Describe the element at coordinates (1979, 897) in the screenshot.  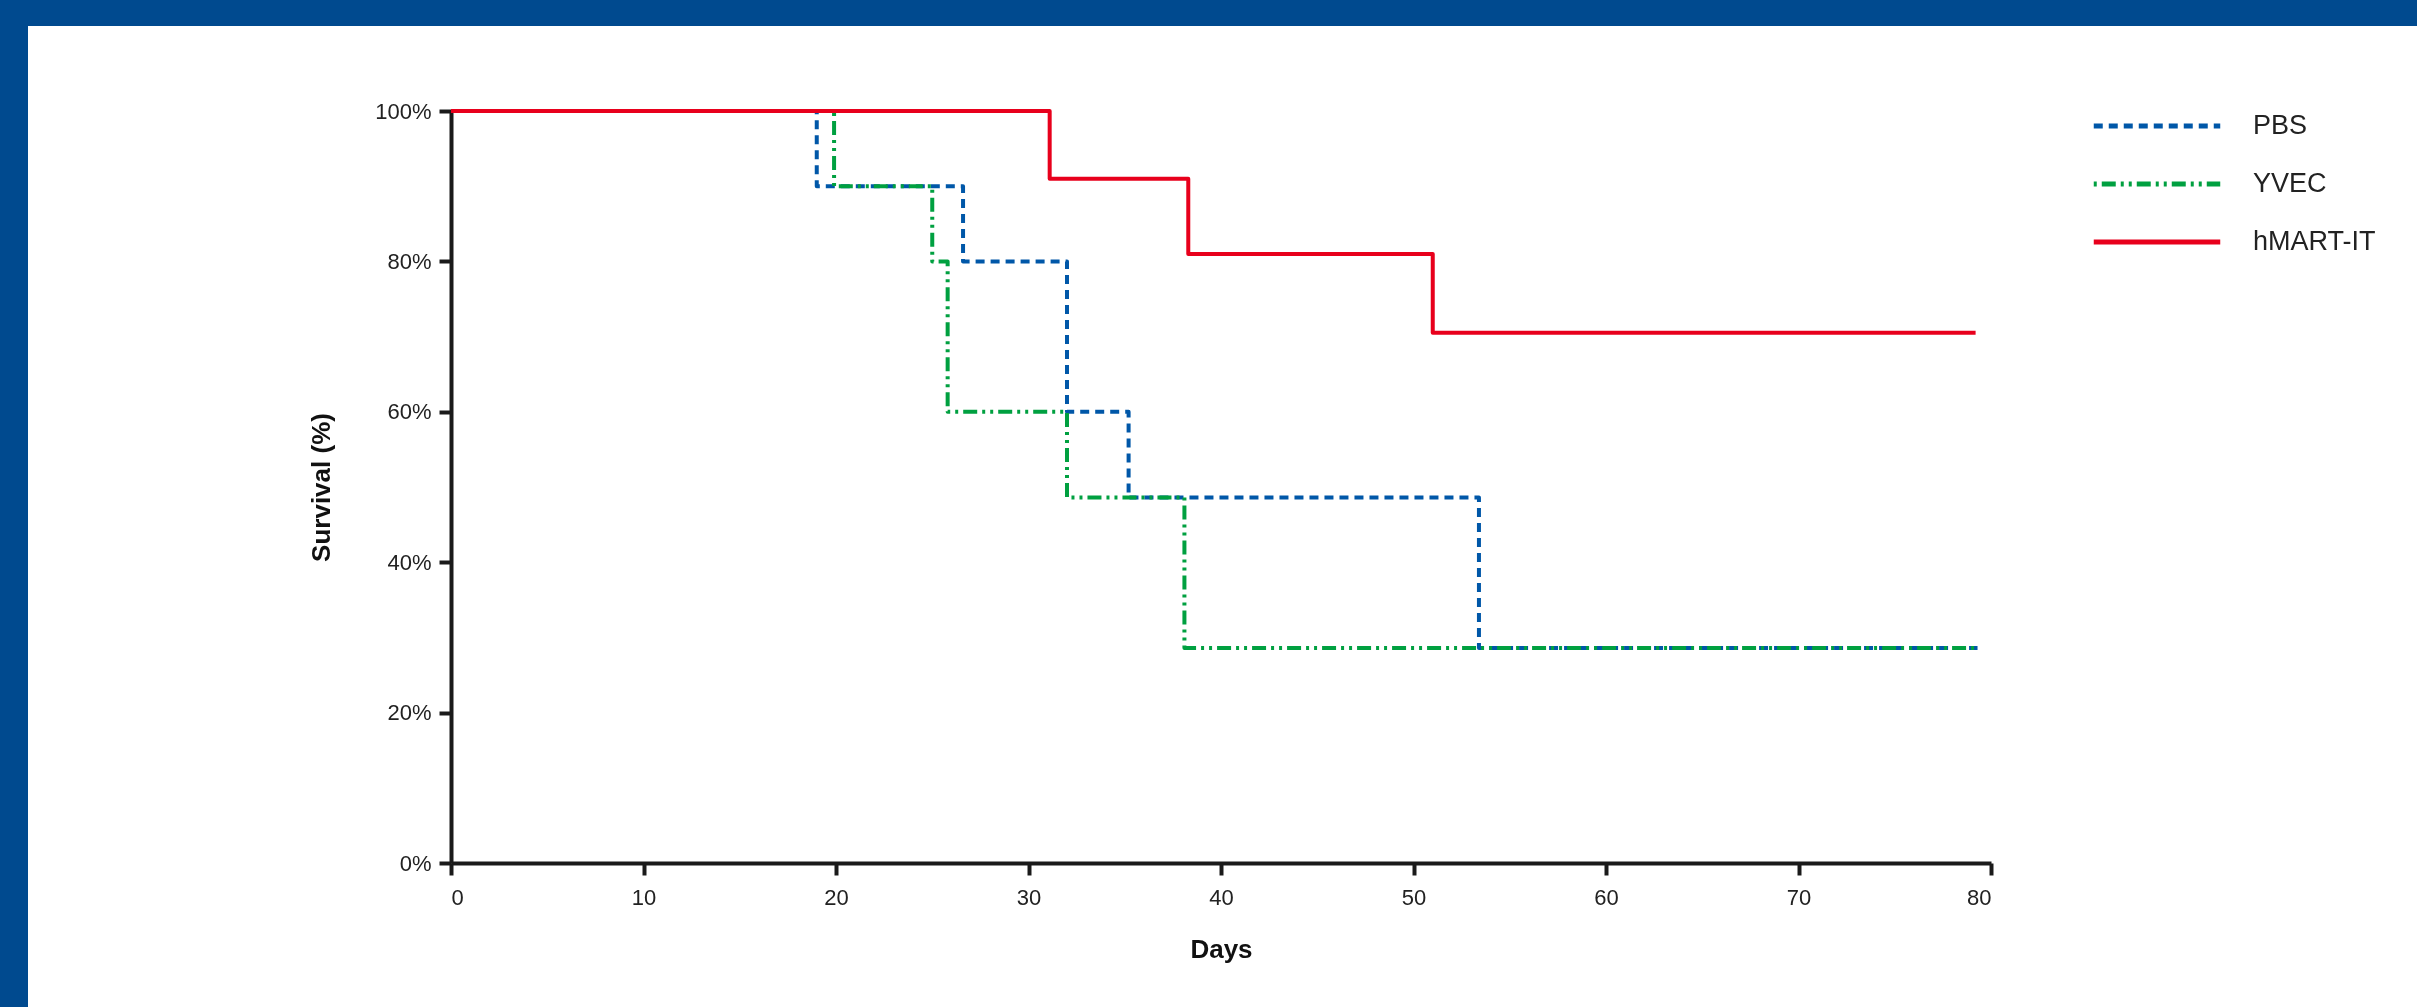
I see `x-tick-label: 80` at that location.